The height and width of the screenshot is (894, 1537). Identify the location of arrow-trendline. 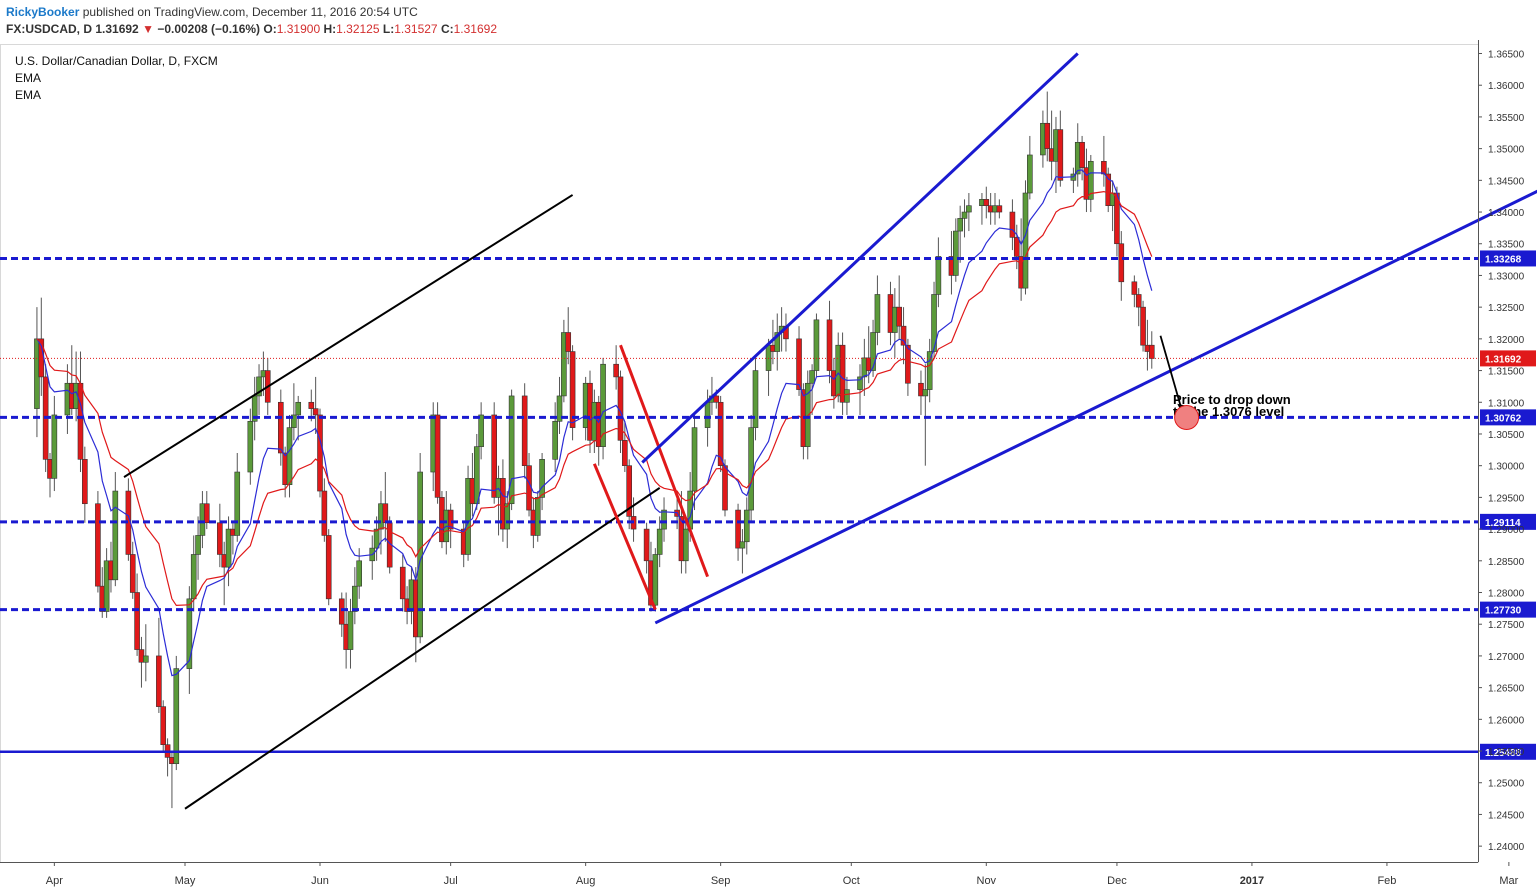
(1171, 374).